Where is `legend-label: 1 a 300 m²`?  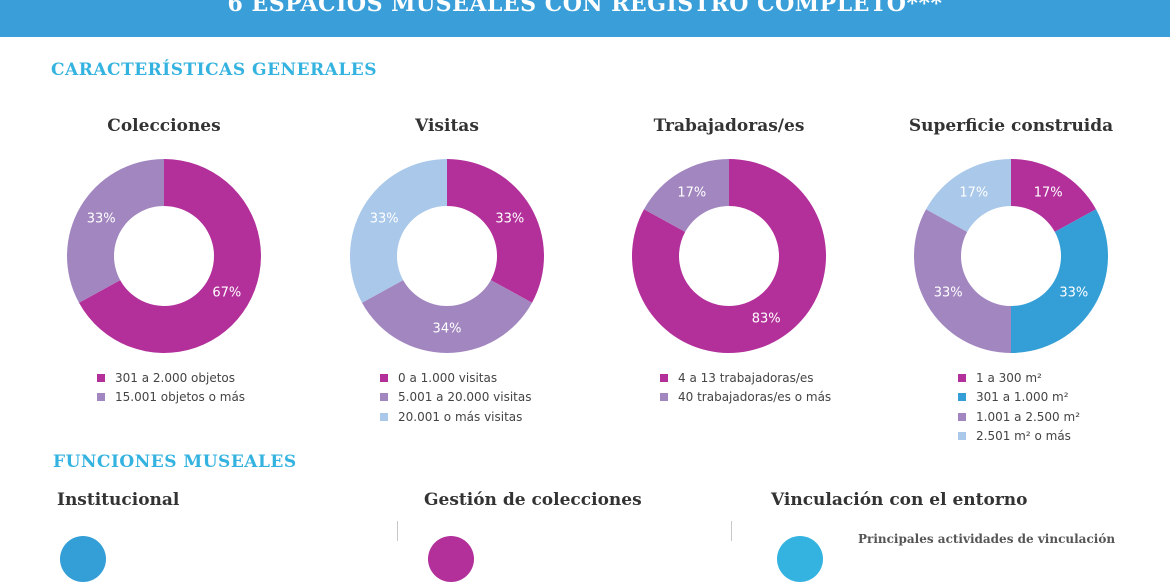
legend-label: 1 a 300 m² is located at coordinates (1009, 377).